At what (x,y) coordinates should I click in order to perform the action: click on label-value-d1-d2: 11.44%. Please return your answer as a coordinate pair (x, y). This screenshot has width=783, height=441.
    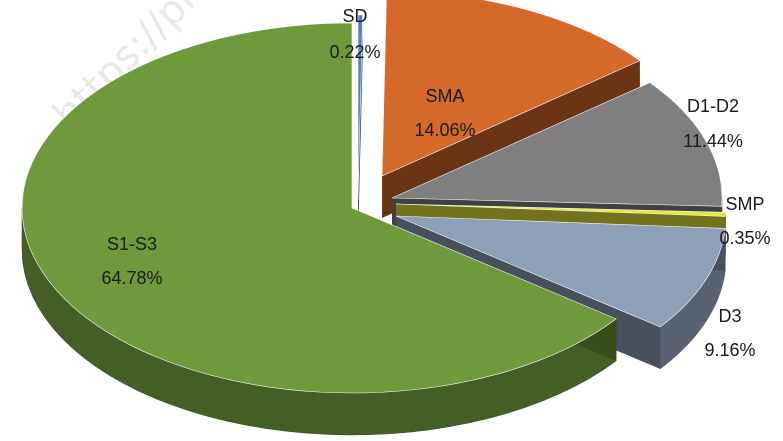
    Looking at the image, I should click on (713, 141).